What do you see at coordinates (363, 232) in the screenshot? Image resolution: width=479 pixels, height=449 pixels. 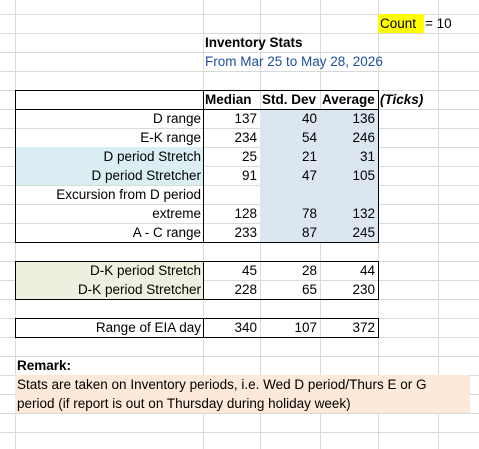 I see `cell-value: 245` at bounding box center [363, 232].